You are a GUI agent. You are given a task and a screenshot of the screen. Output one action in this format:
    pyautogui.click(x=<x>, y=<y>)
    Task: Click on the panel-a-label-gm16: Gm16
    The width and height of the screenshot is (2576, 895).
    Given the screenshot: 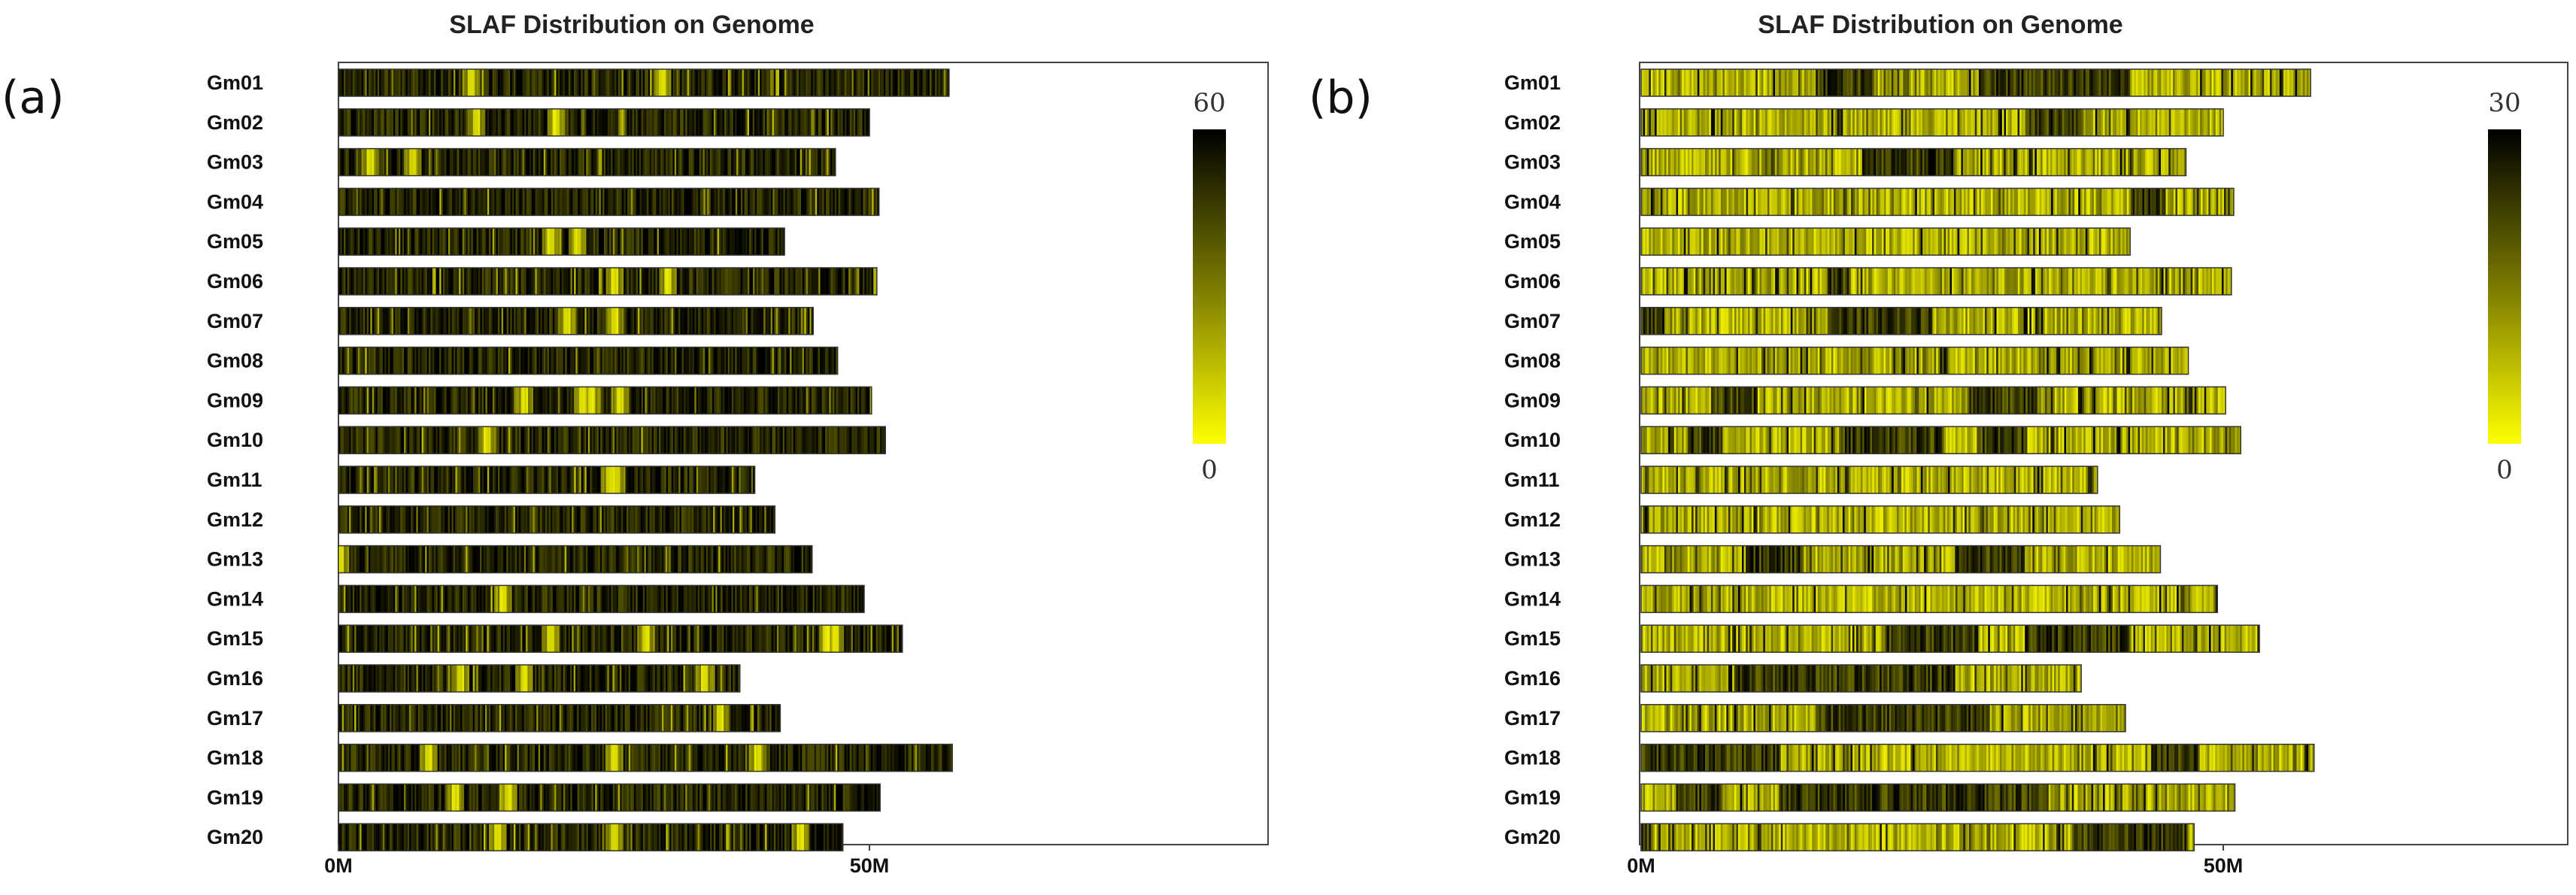 What is the action you would take?
    pyautogui.click(x=235, y=678)
    